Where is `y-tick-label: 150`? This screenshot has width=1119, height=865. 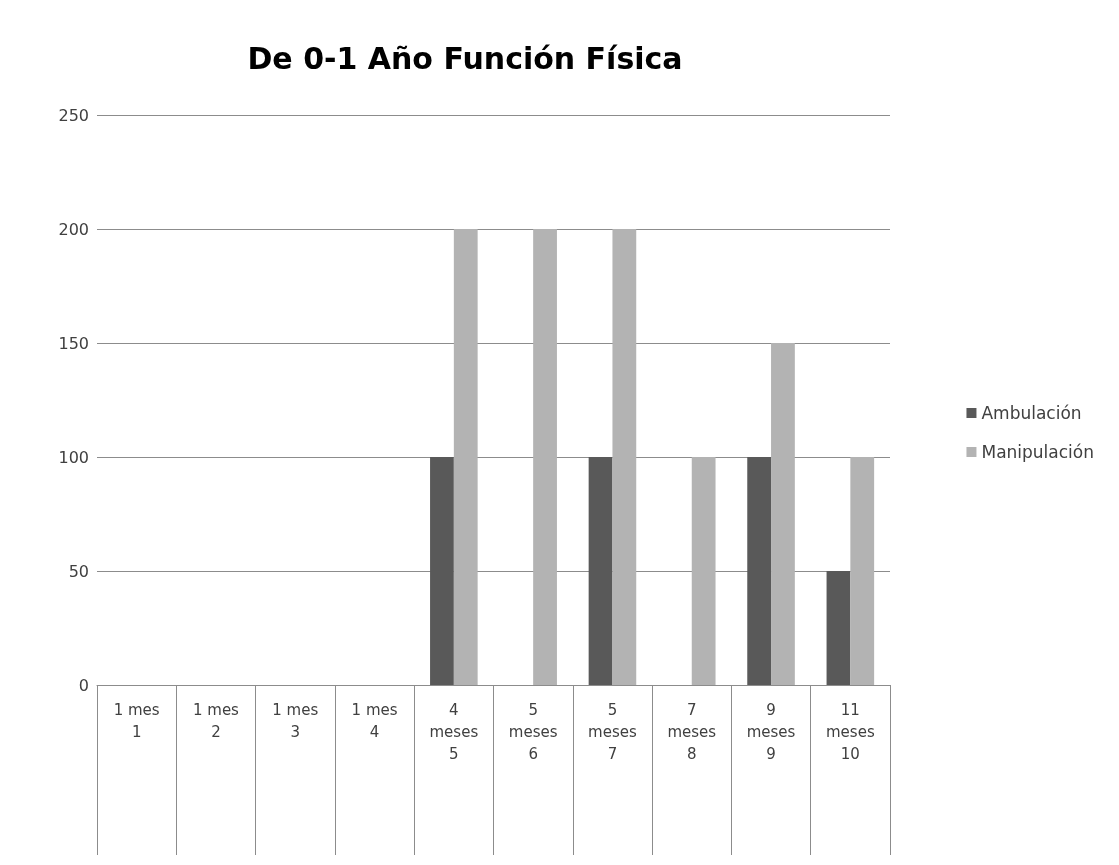
y-tick-label: 150 is located at coordinates (73, 343).